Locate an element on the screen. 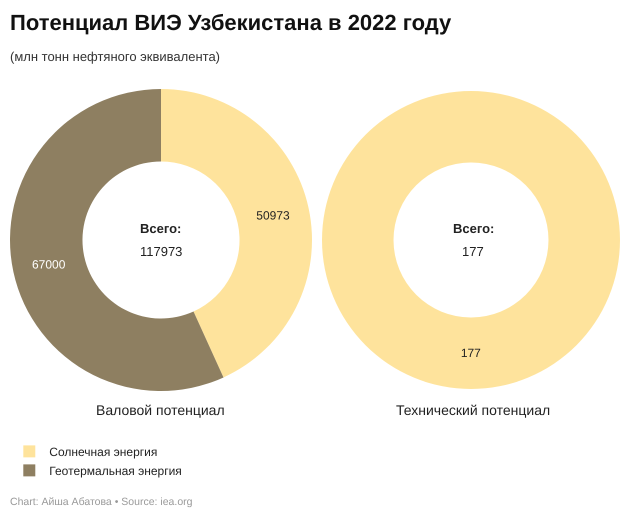 The height and width of the screenshot is (511, 620). text: 117973 is located at coordinates (161, 251).